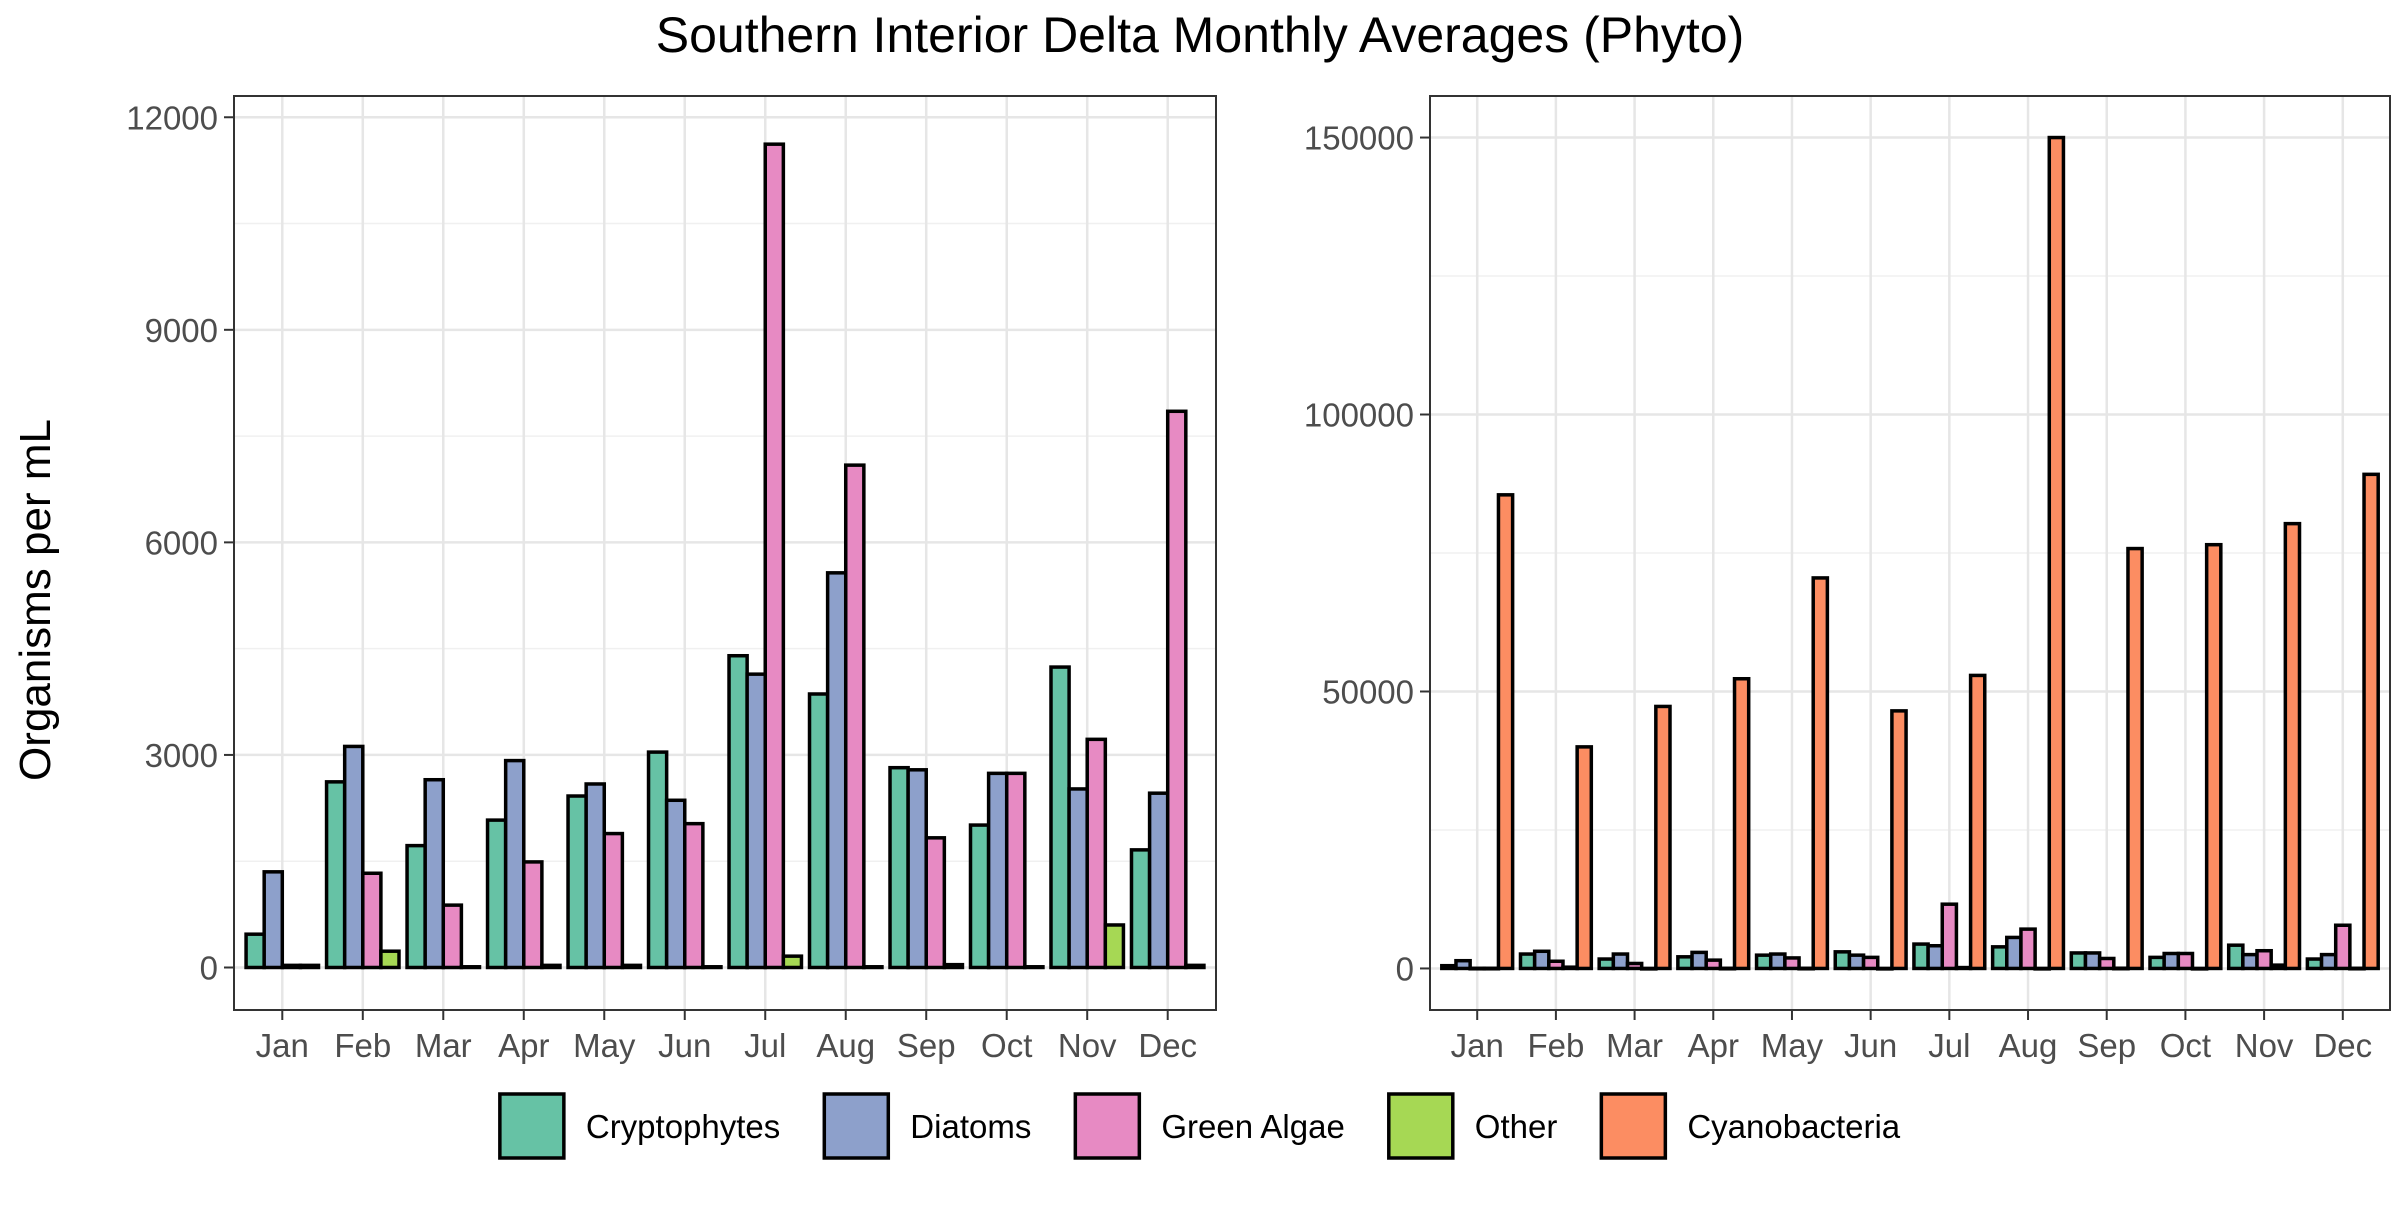 This screenshot has height=1205, width=2400. Describe the element at coordinates (1359, 415) in the screenshot. I see `right-y-tick-label: 100000` at that location.